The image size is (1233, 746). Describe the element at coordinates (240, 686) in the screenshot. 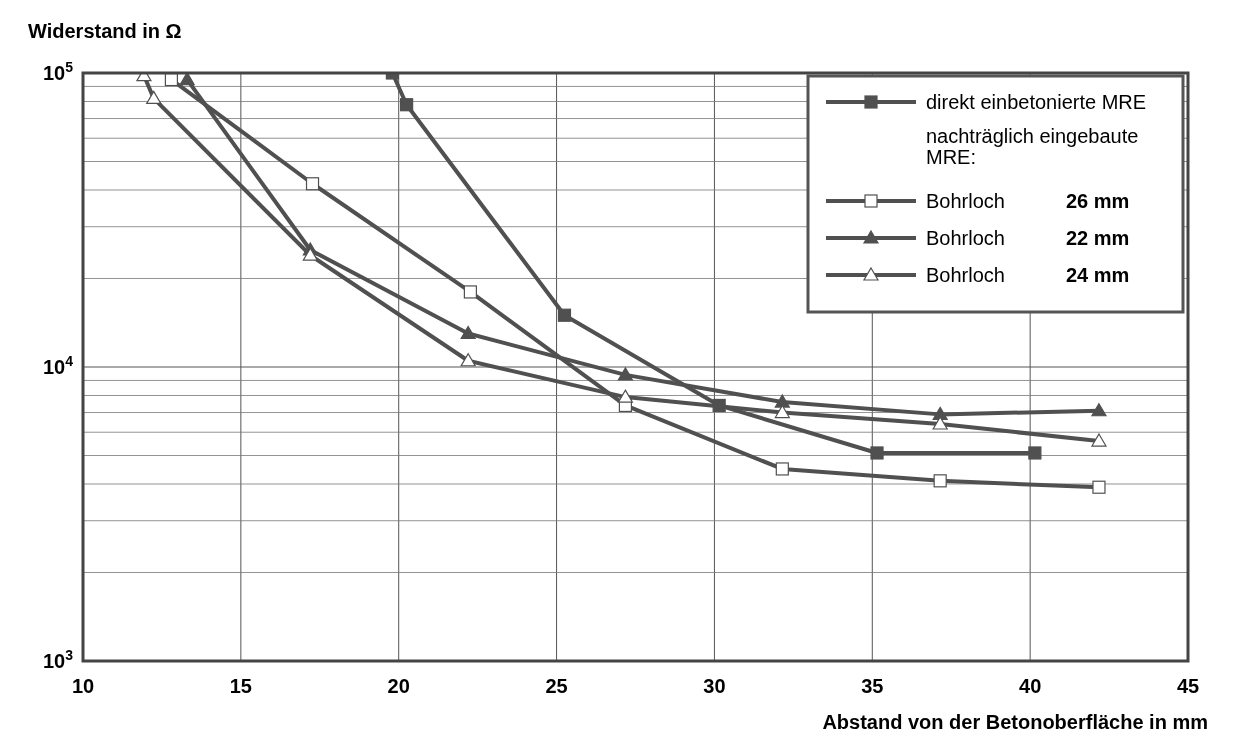

I see `x-tick-label: 15` at that location.